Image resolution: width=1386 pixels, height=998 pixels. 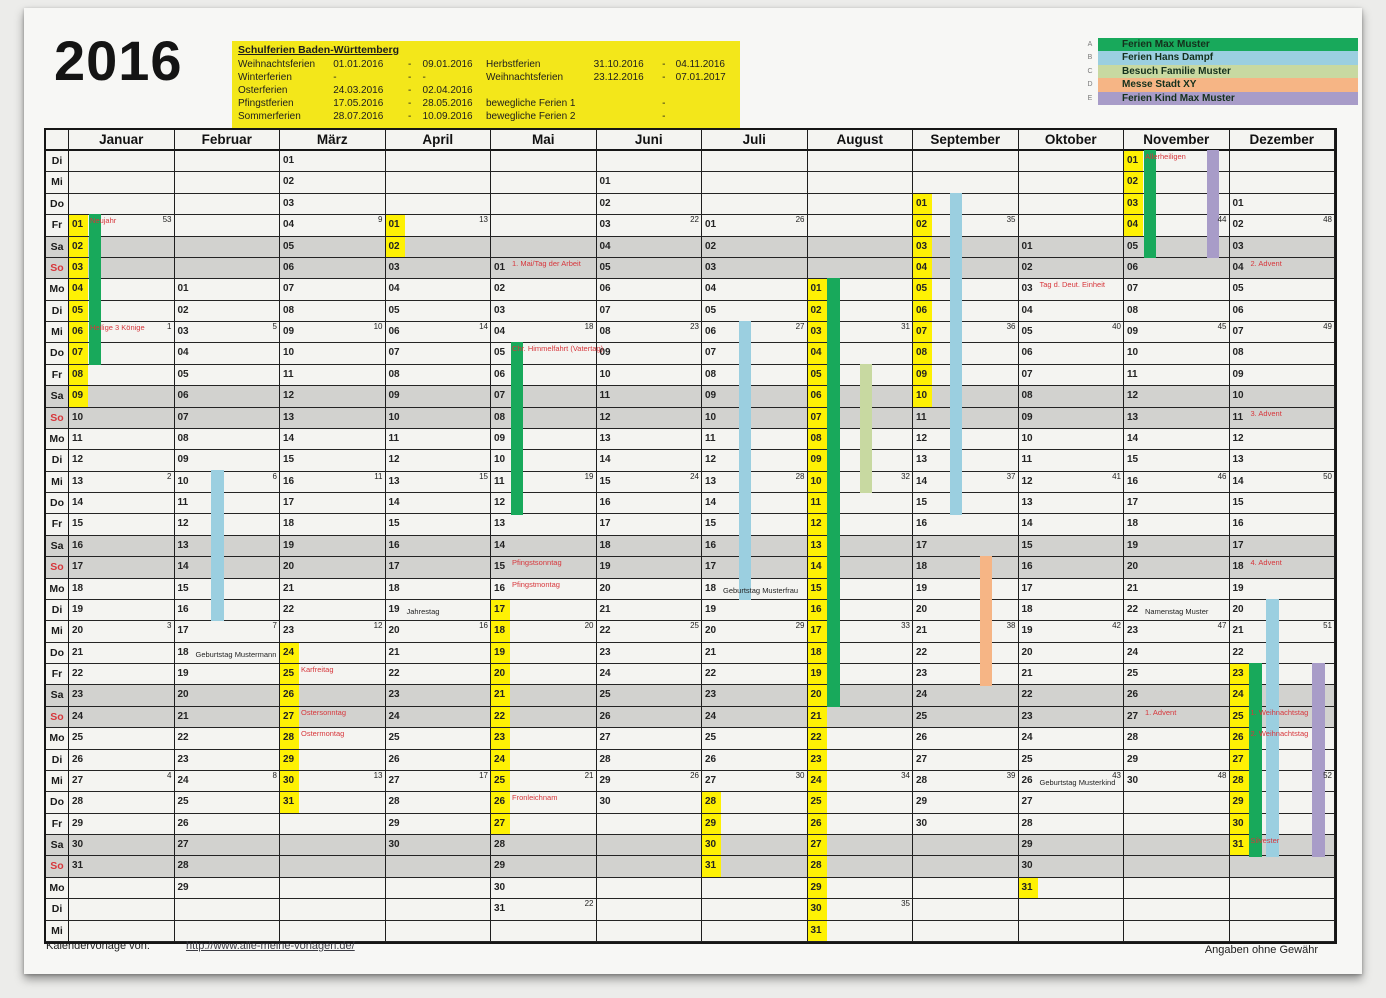 What do you see at coordinates (438, 653) in the screenshot?
I see `day-cell: 21` at bounding box center [438, 653].